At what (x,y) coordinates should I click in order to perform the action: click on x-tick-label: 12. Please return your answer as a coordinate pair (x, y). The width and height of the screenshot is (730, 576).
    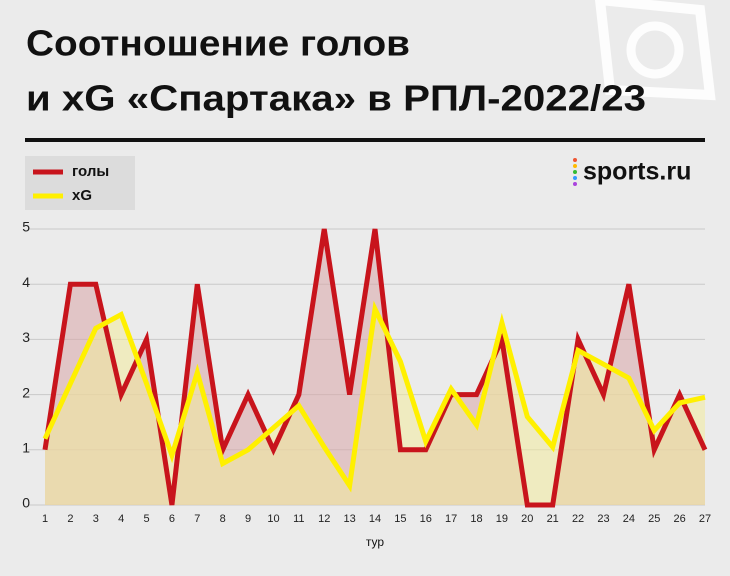
    Looking at the image, I should click on (324, 519).